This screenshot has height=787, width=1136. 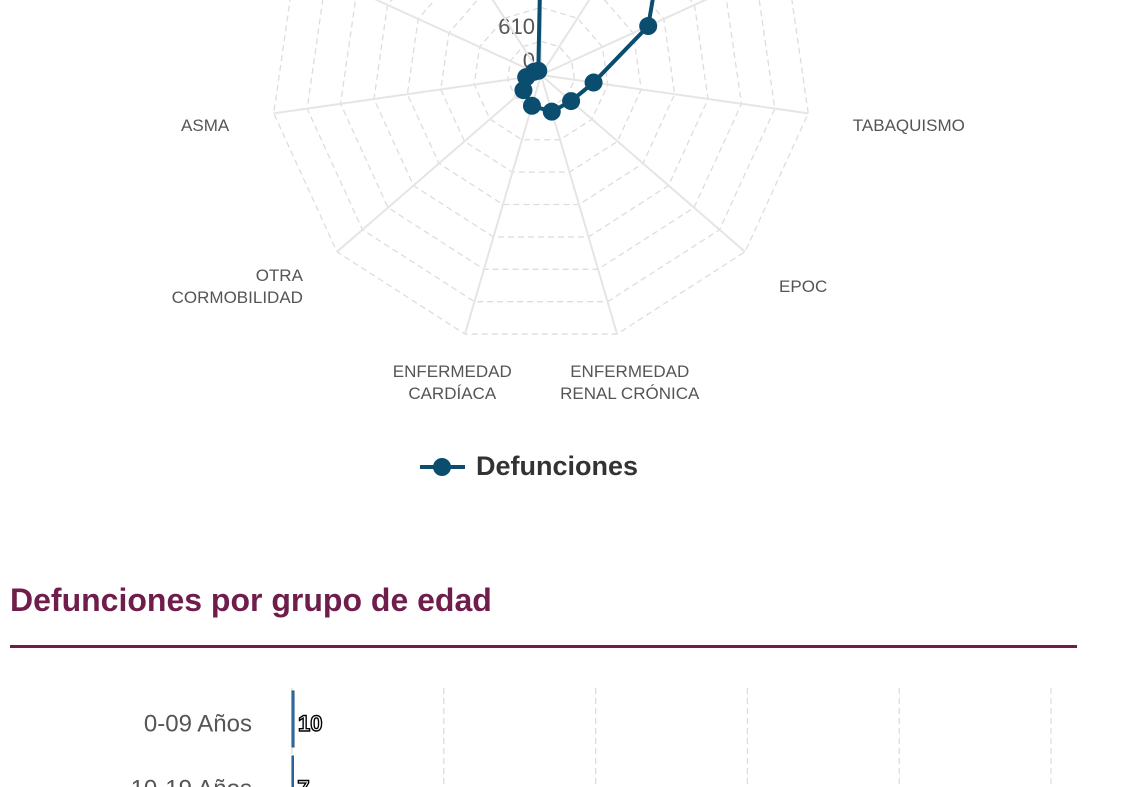 What do you see at coordinates (198, 723) in the screenshot?
I see `y-tick-label: 0-09 Años` at bounding box center [198, 723].